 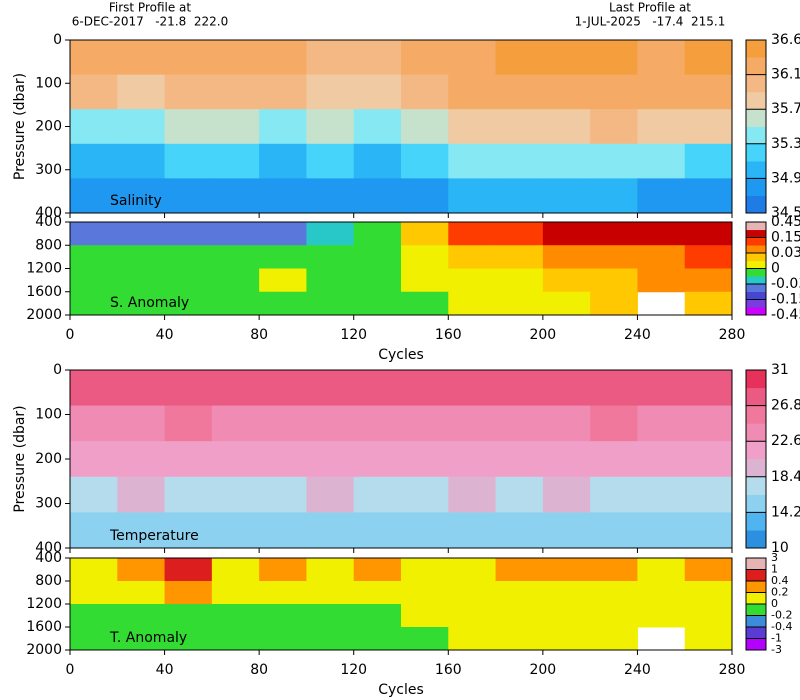 I want to click on x-tick-label: 40, so click(x=165, y=335).